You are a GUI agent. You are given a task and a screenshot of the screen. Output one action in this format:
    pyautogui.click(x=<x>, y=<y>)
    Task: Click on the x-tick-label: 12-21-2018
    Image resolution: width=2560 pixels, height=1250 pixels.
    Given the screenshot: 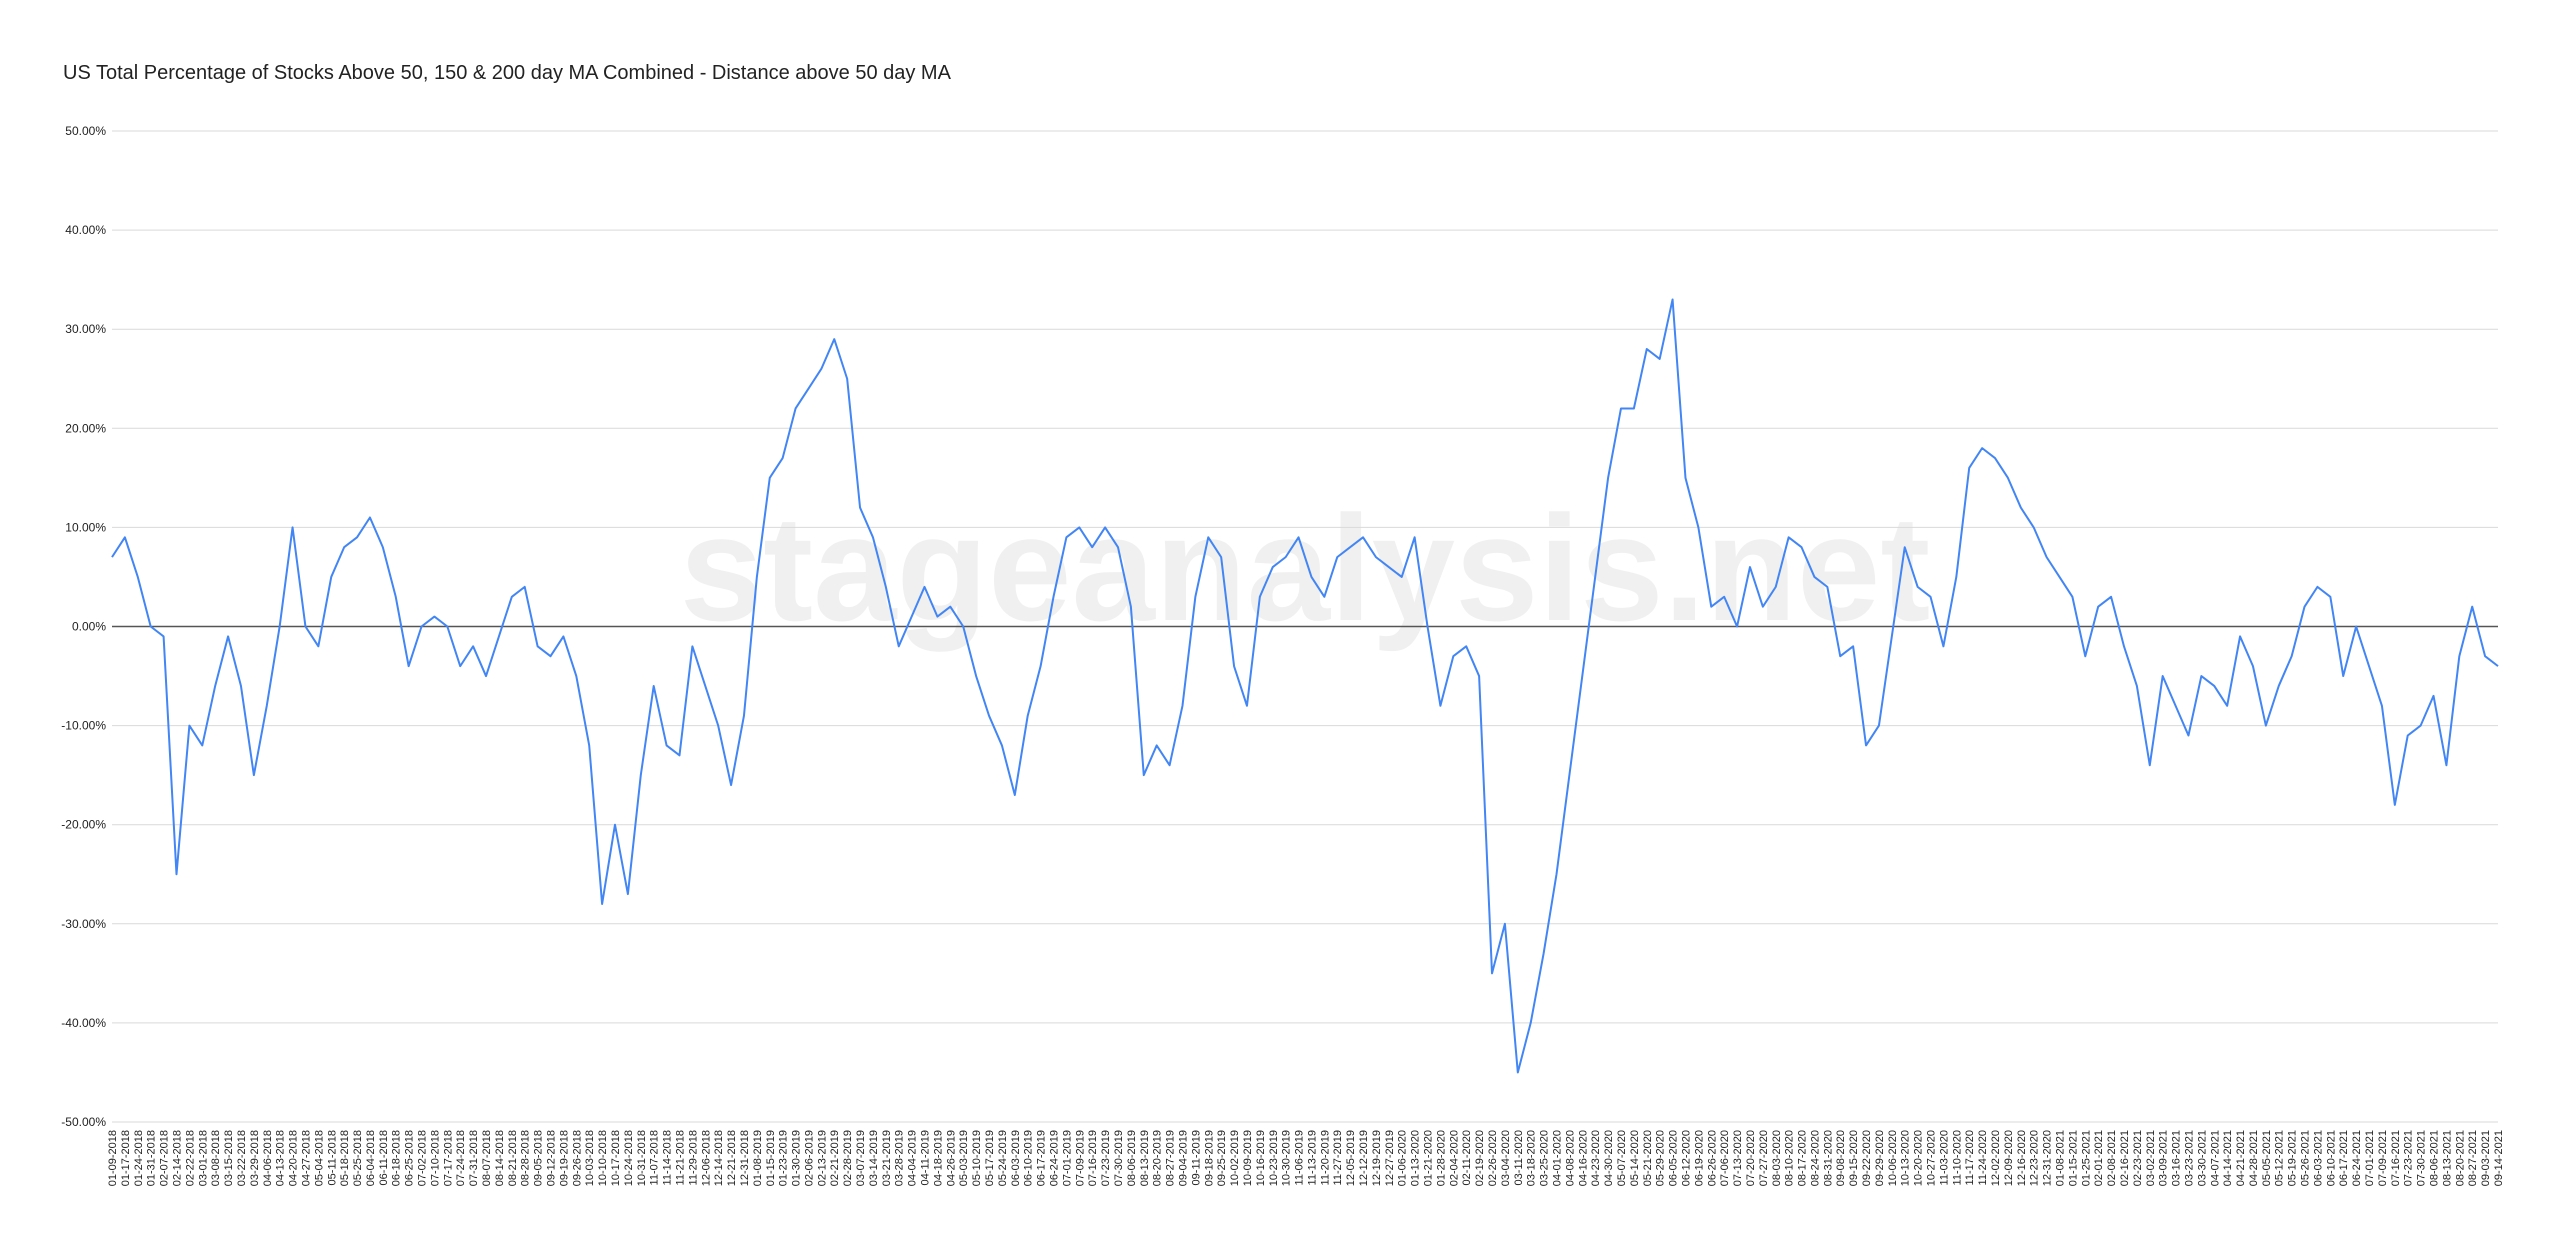 What is the action you would take?
    pyautogui.click(x=732, y=1158)
    